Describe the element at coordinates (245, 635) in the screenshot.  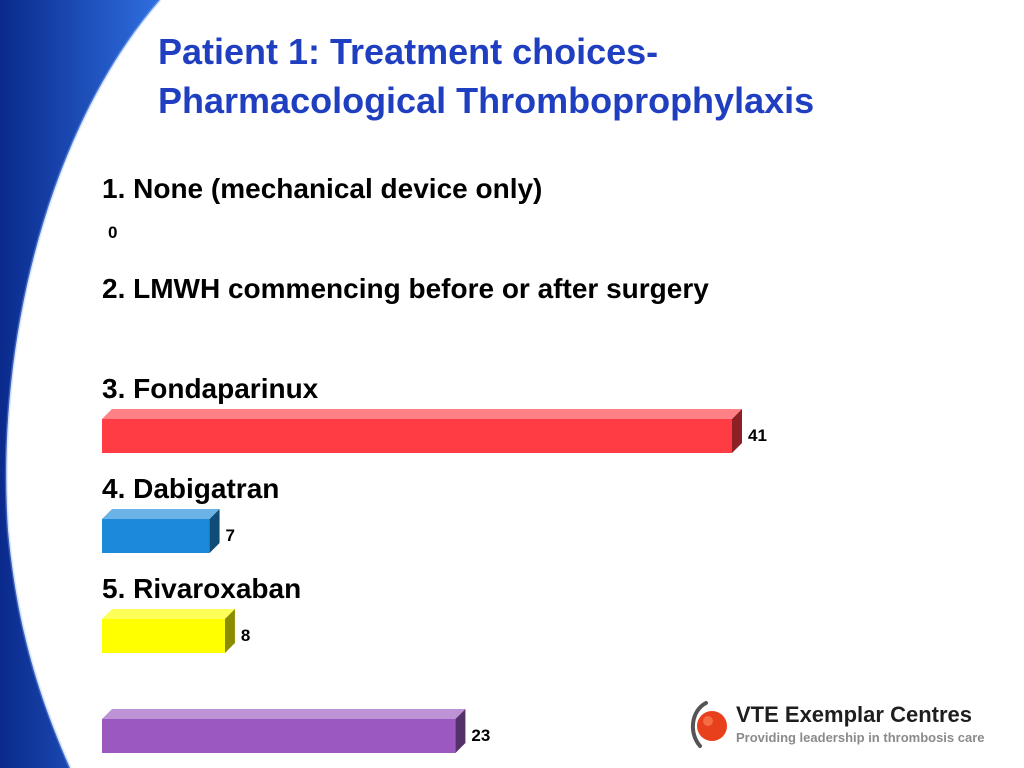
I see `value-label-4: 8` at that location.